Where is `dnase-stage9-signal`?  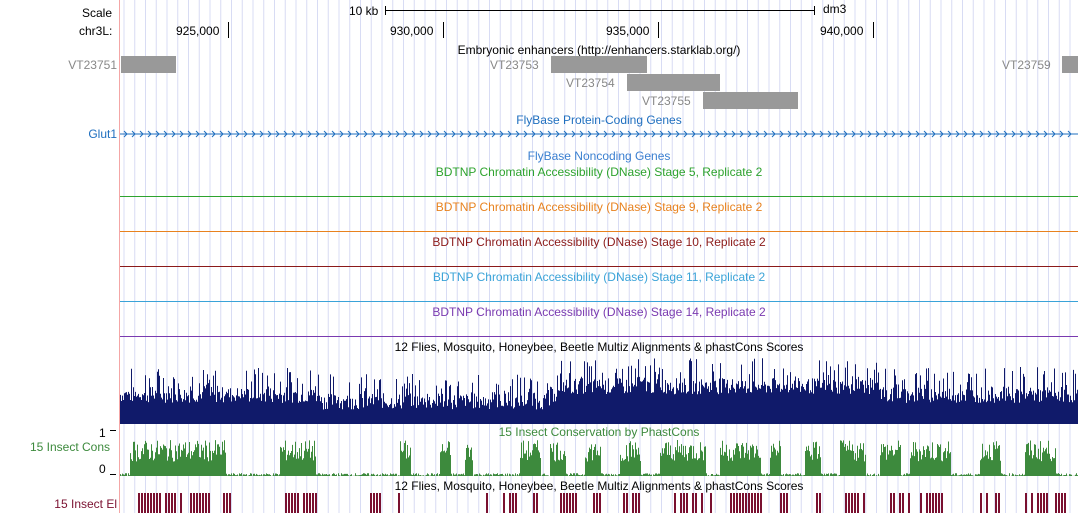 dnase-stage9-signal is located at coordinates (599, 231).